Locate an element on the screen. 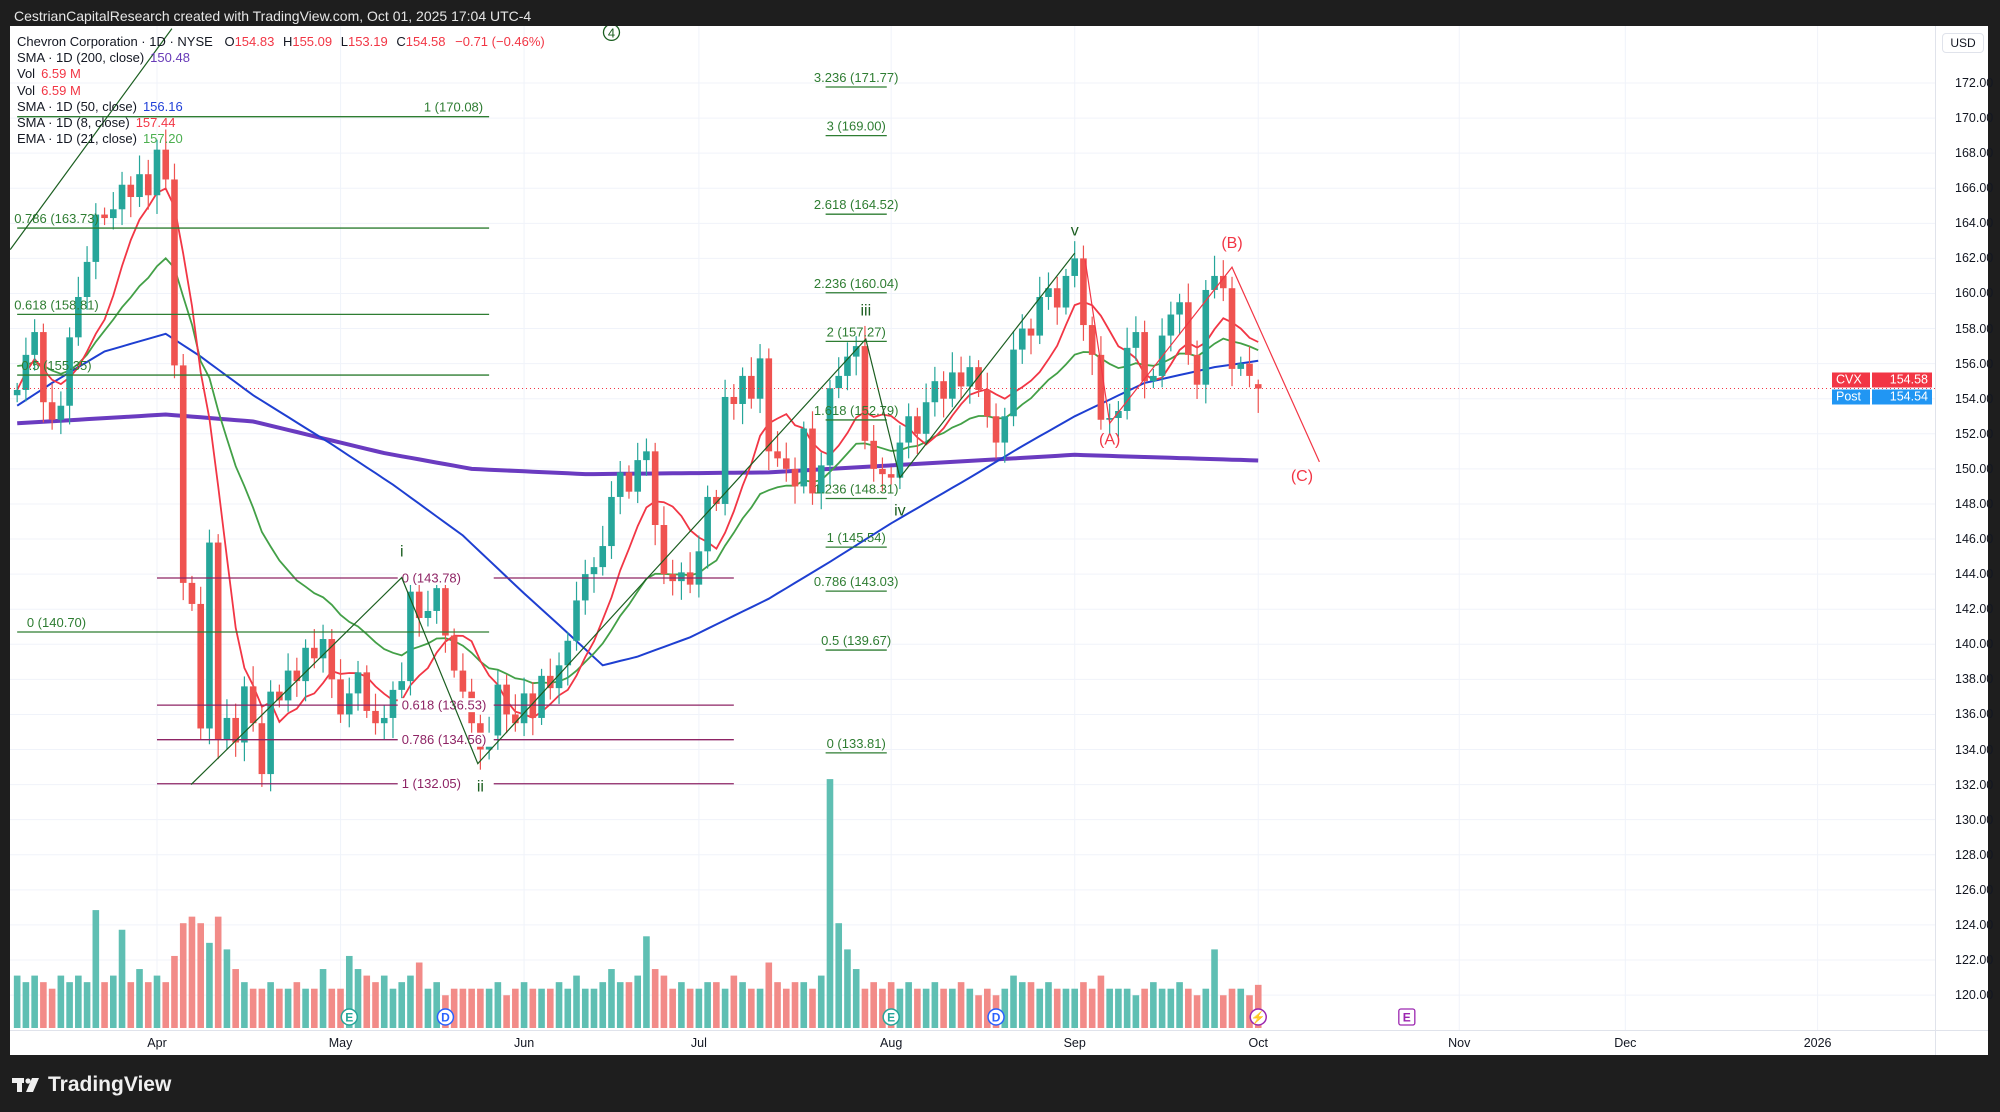  indicator-legend-row: SMA · 1D (200, close) 150.48 is located at coordinates (281, 58).